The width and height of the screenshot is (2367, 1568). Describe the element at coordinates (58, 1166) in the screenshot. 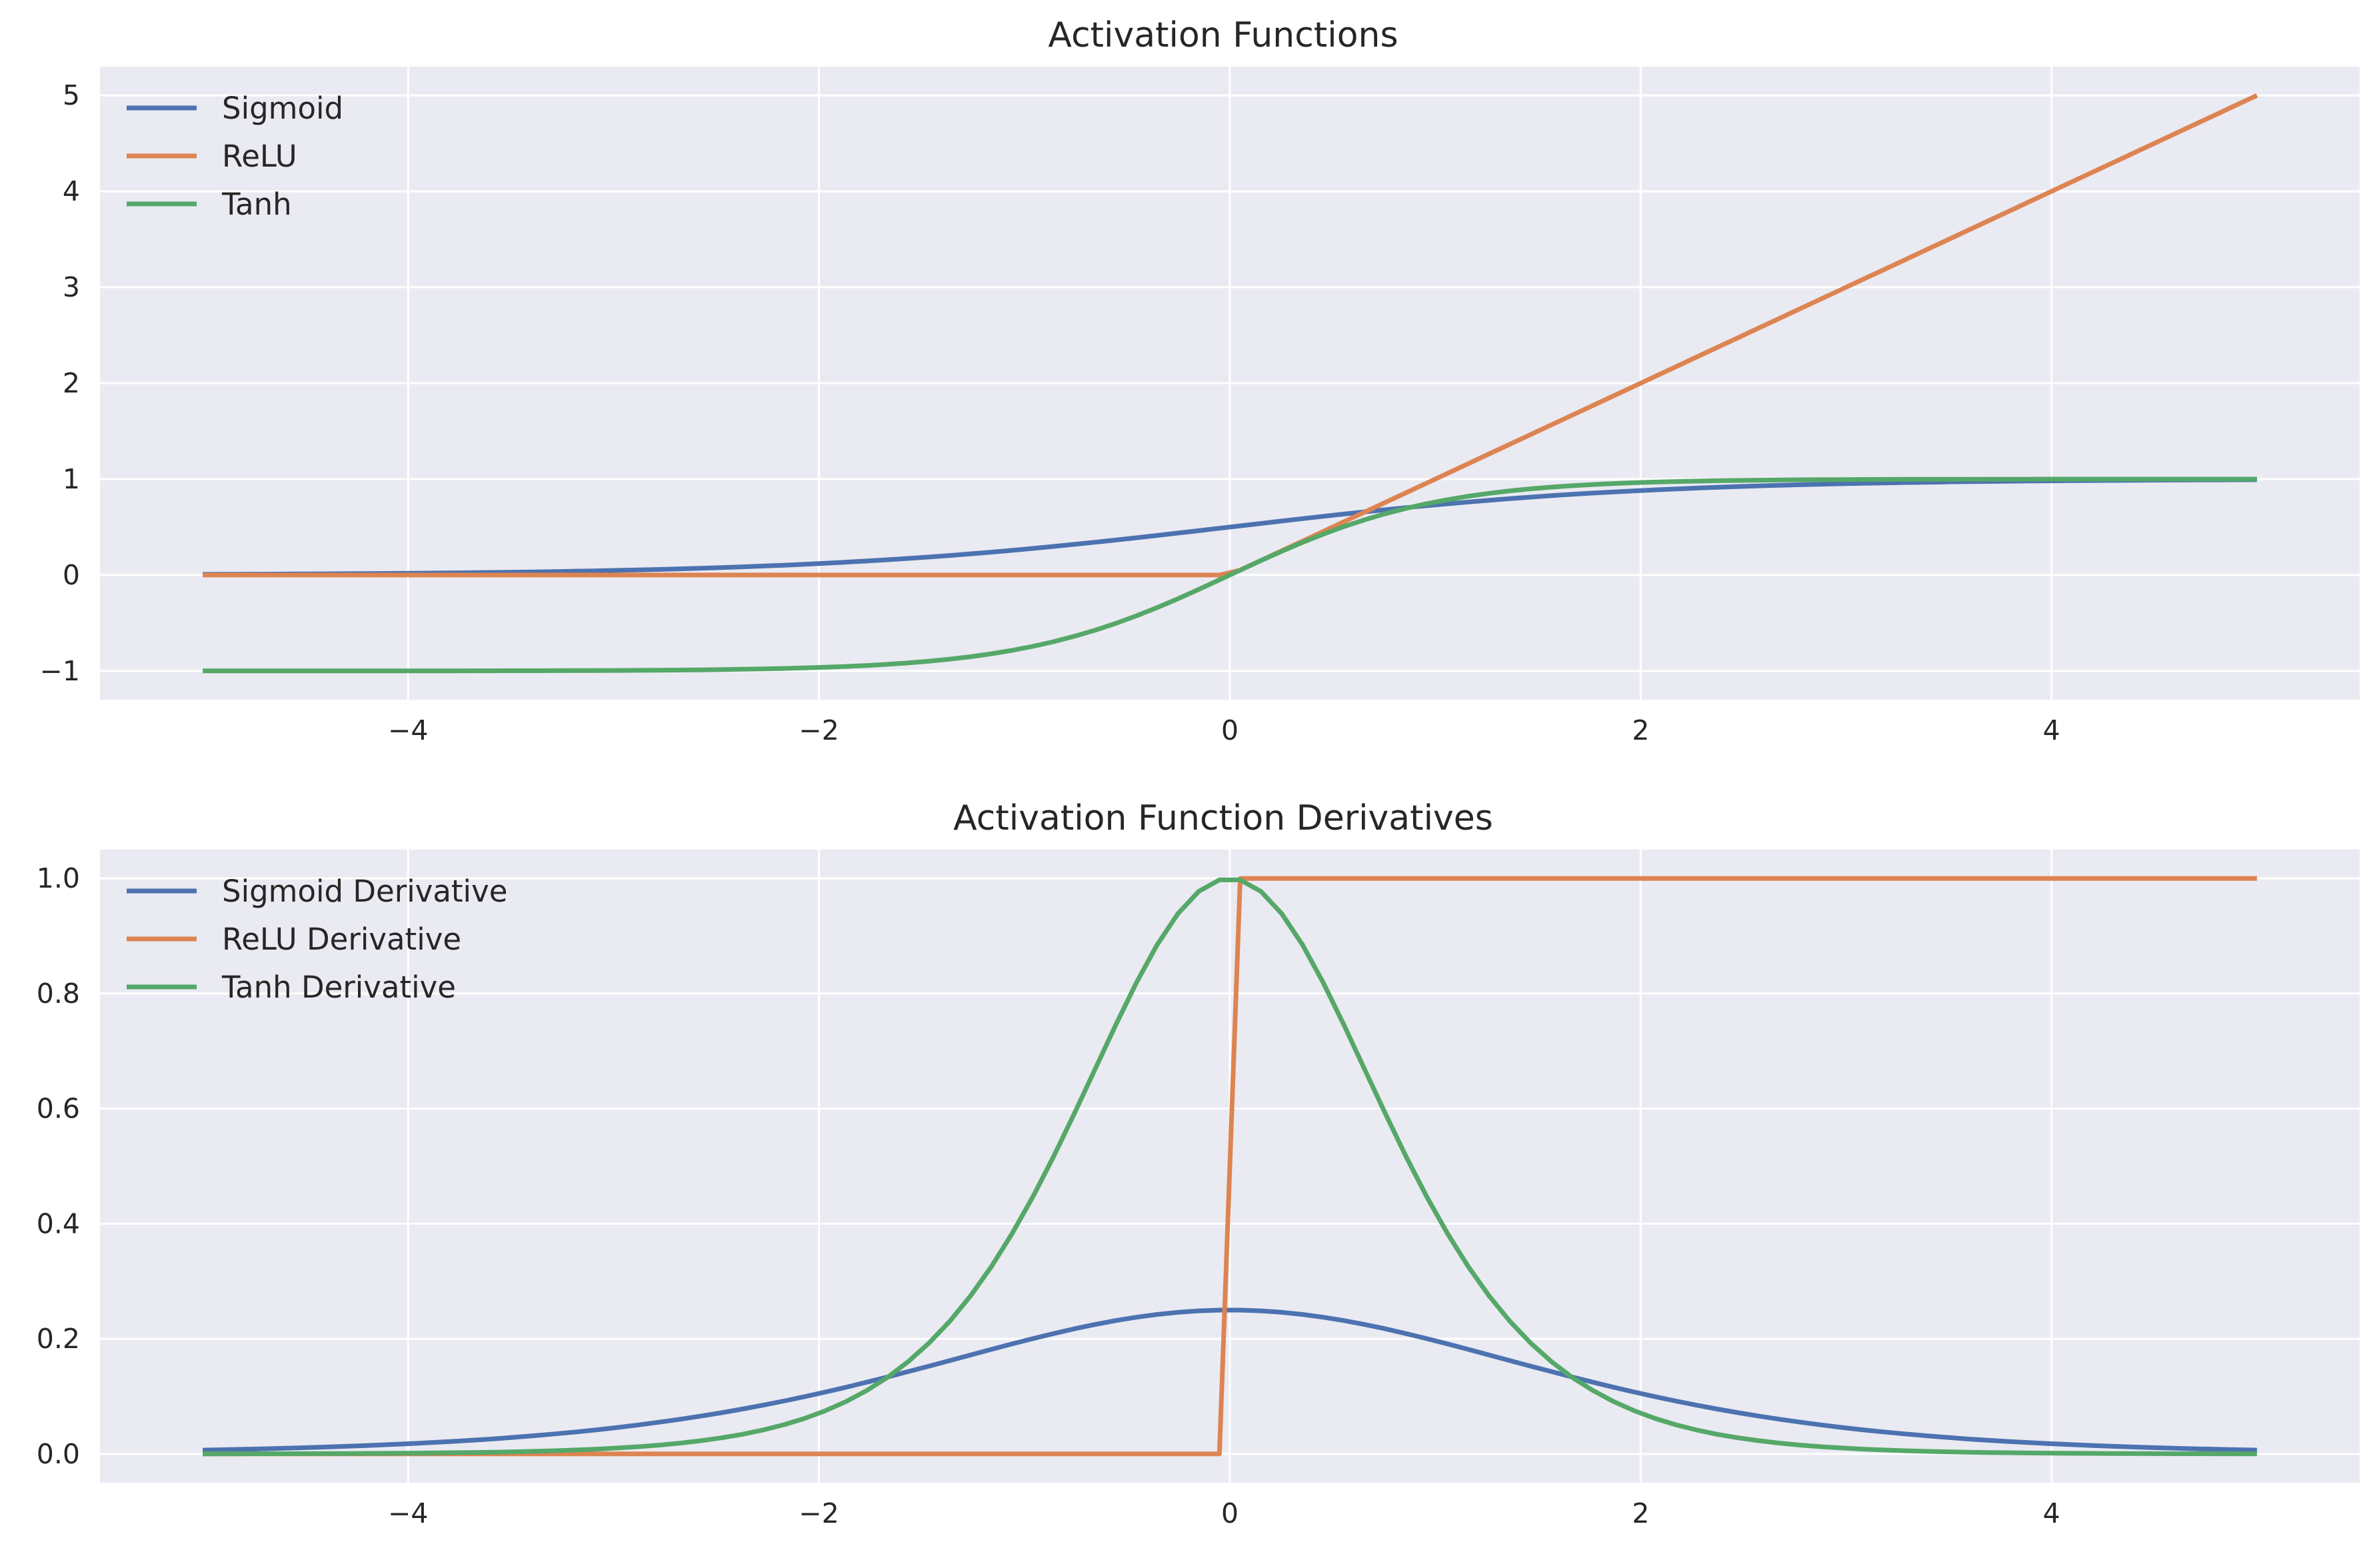

I see `y-axis-ticks: 0.0 0.2 0.4 0.6 0.8 1.0` at that location.